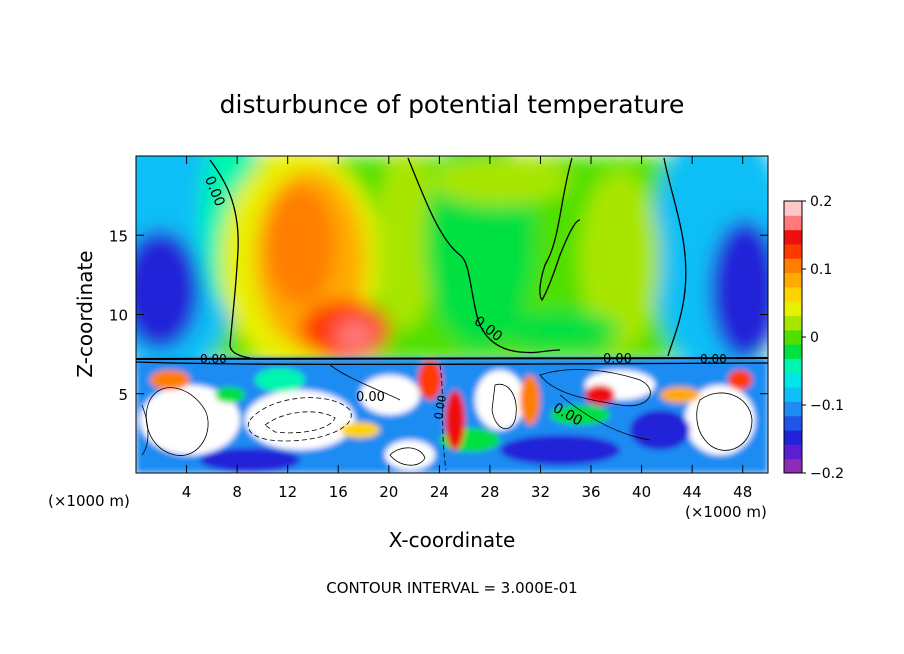 The height and width of the screenshot is (654, 904). Describe the element at coordinates (489, 492) in the screenshot. I see `x-tick-label: 28` at that location.